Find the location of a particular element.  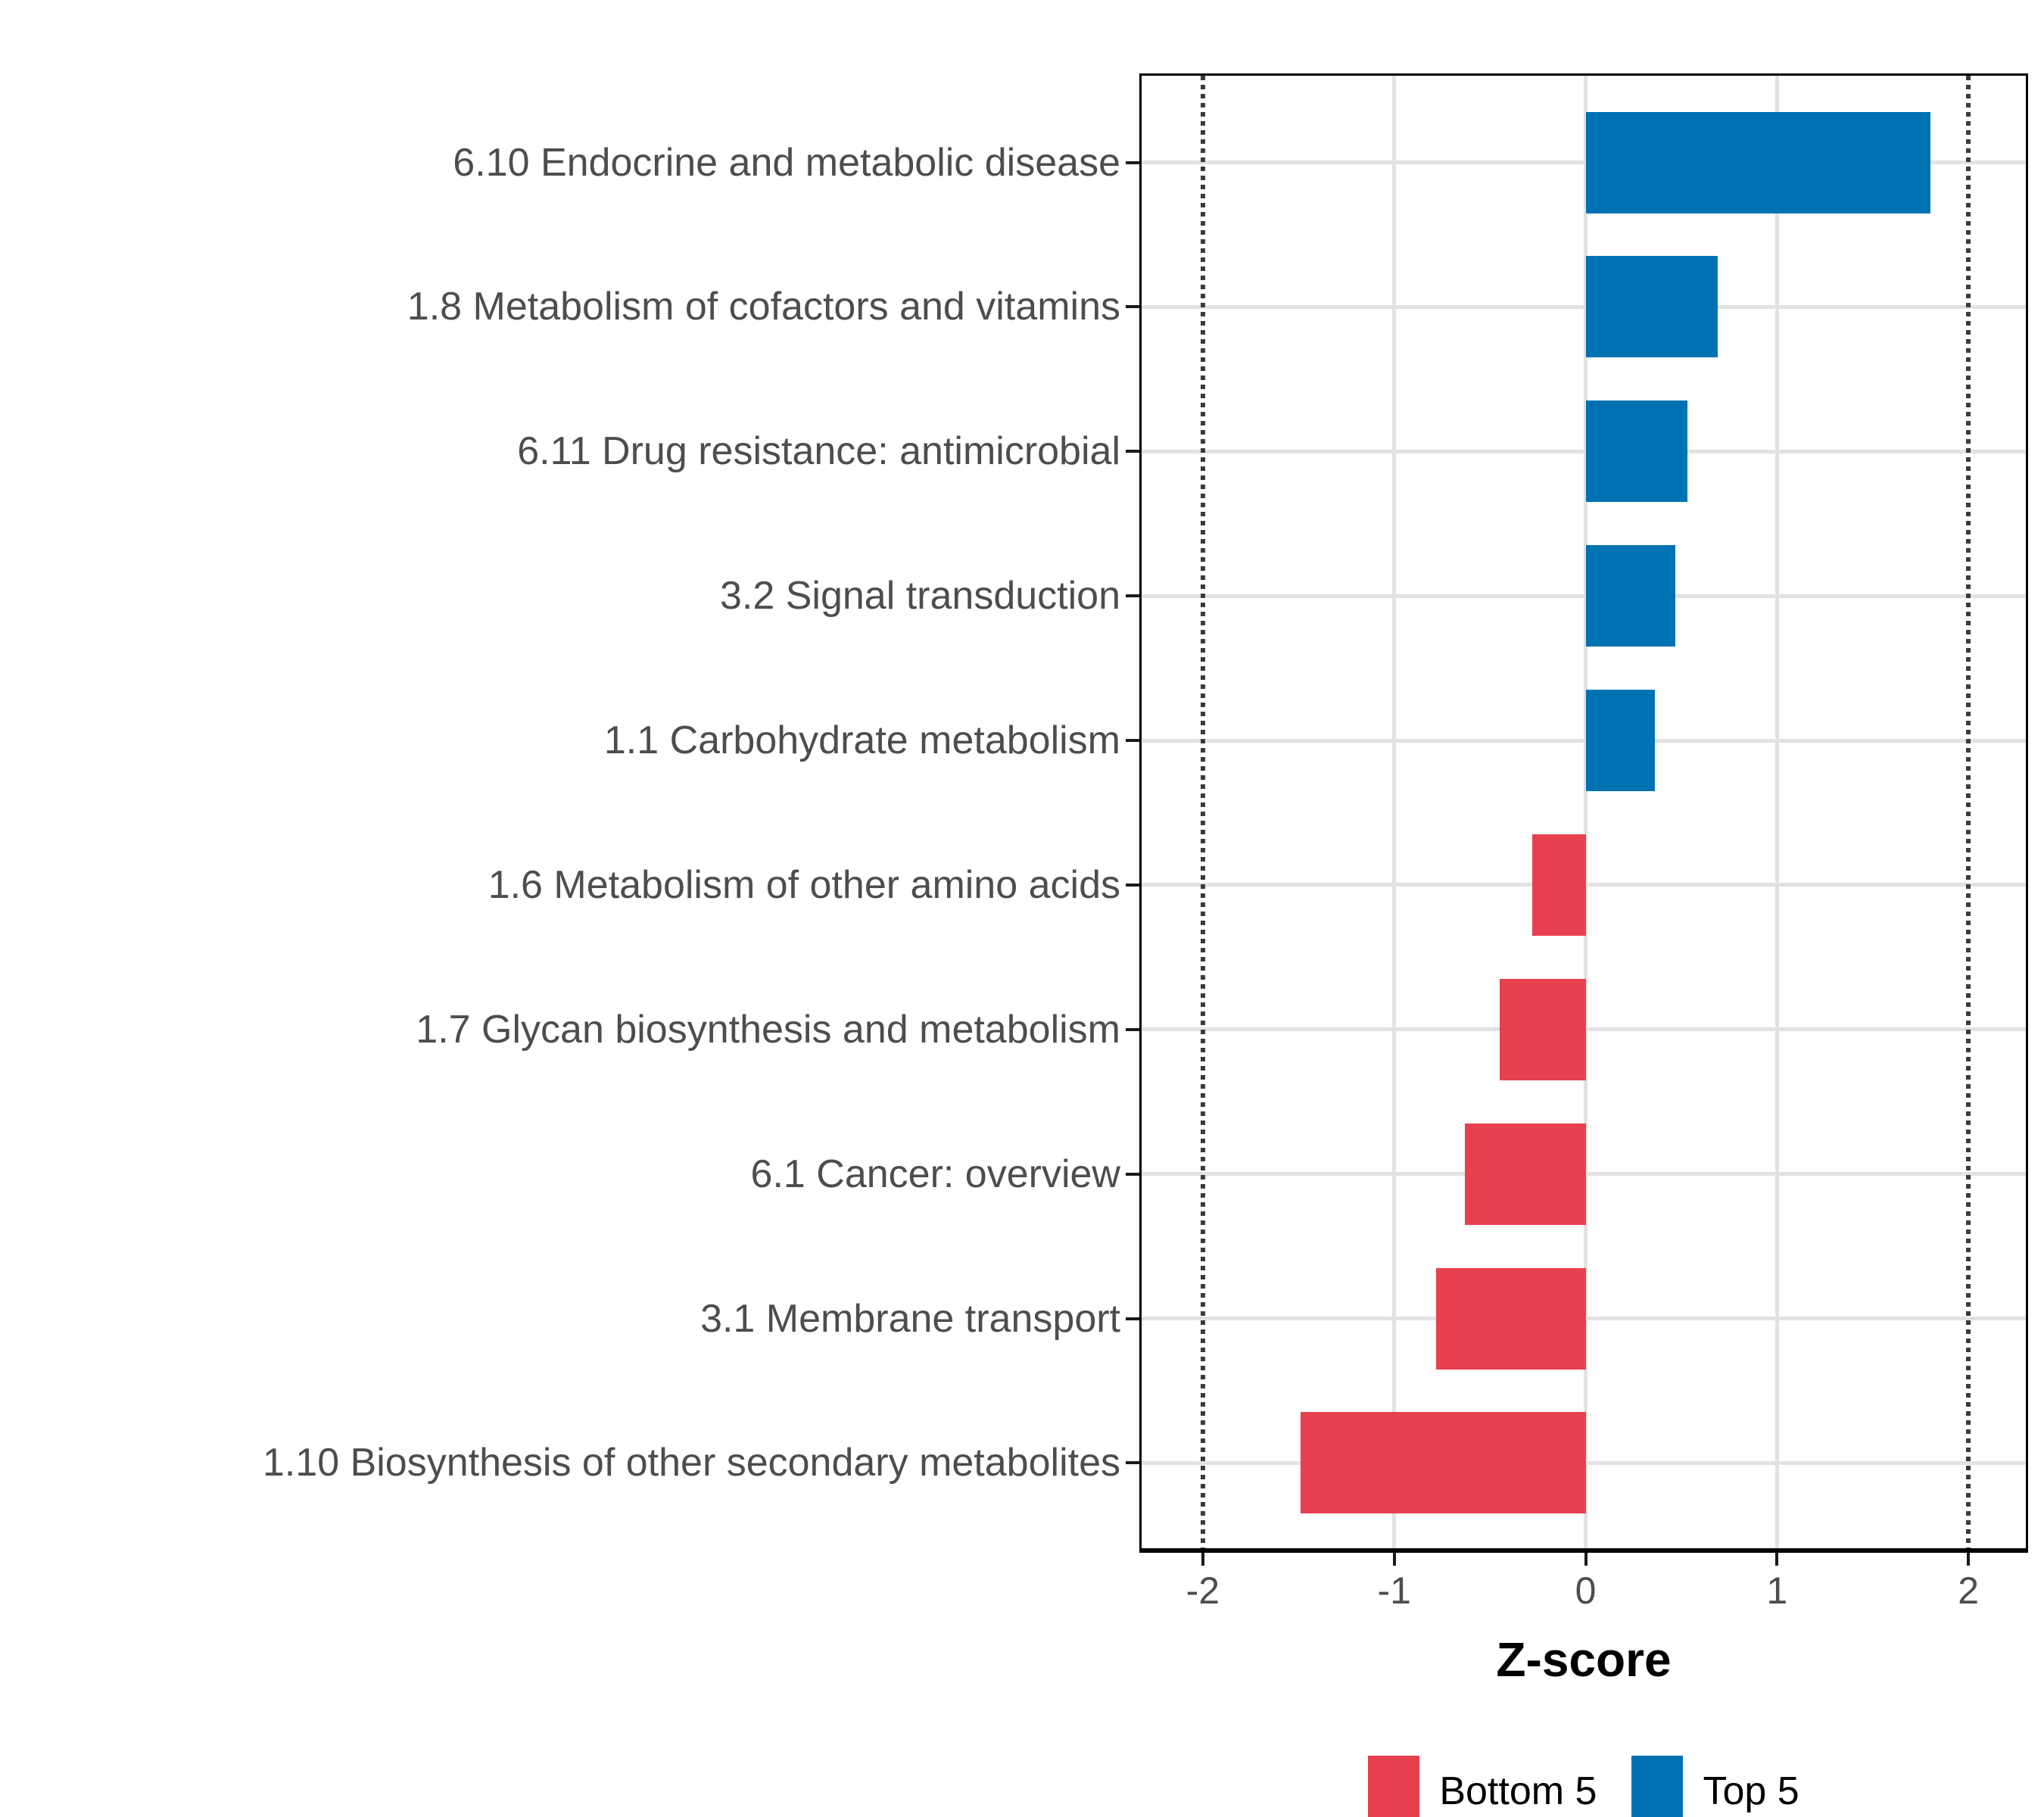

category-label: 6.10 Endocrine and metabolic disease is located at coordinates (787, 162).